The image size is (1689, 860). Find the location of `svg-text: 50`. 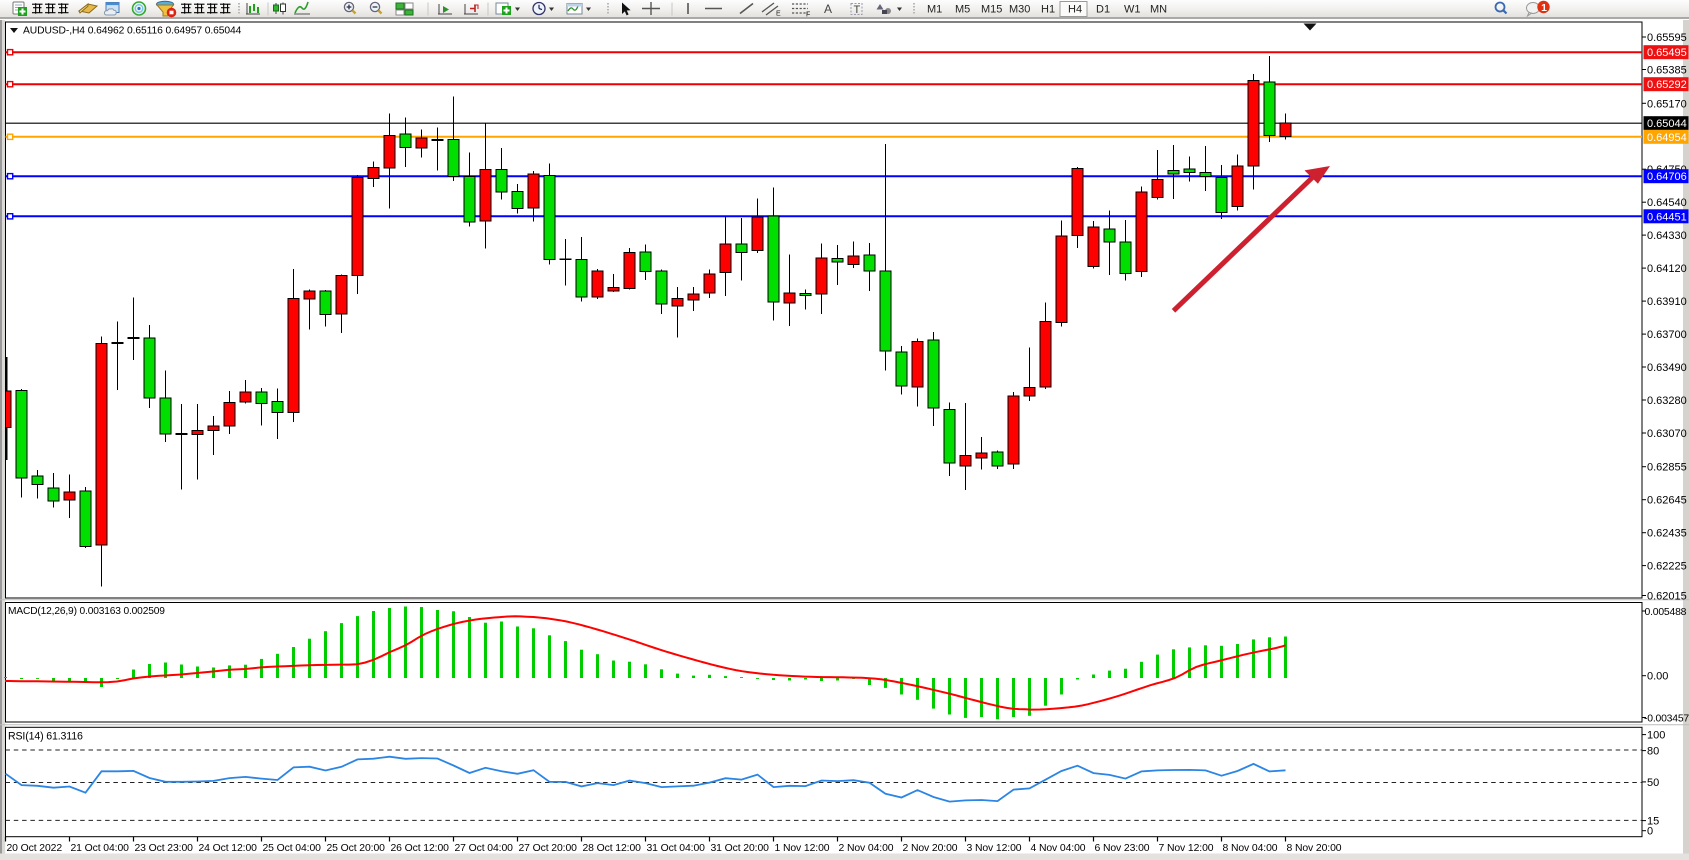

svg-text: 50 is located at coordinates (1653, 783).